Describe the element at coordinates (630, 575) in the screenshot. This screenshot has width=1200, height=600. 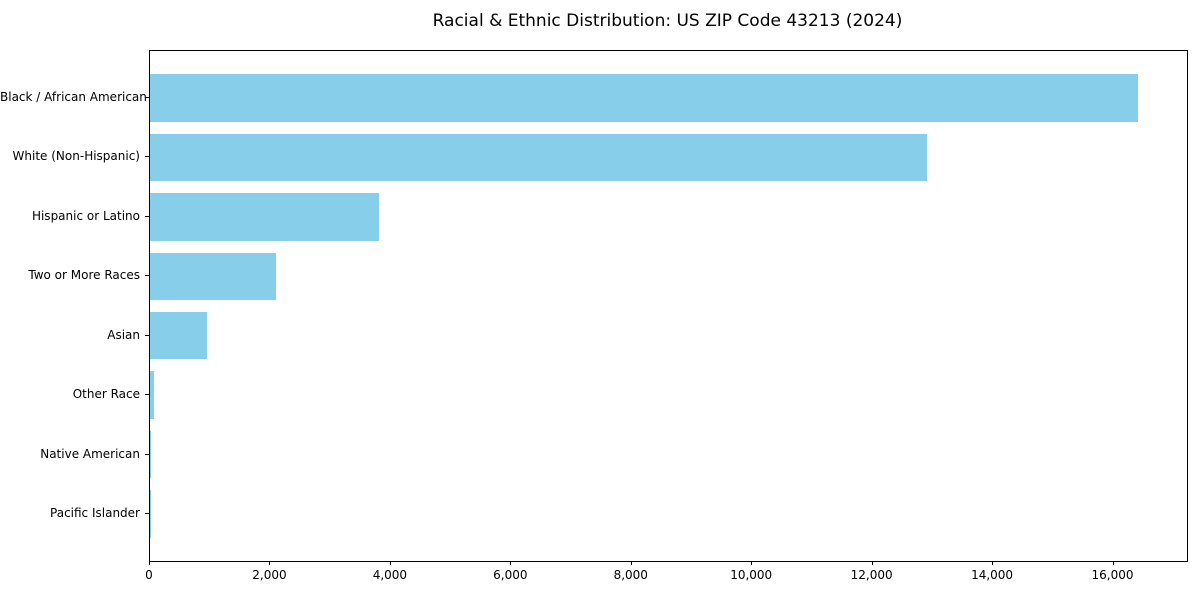
I see `x-tick-label: 8,000` at that location.